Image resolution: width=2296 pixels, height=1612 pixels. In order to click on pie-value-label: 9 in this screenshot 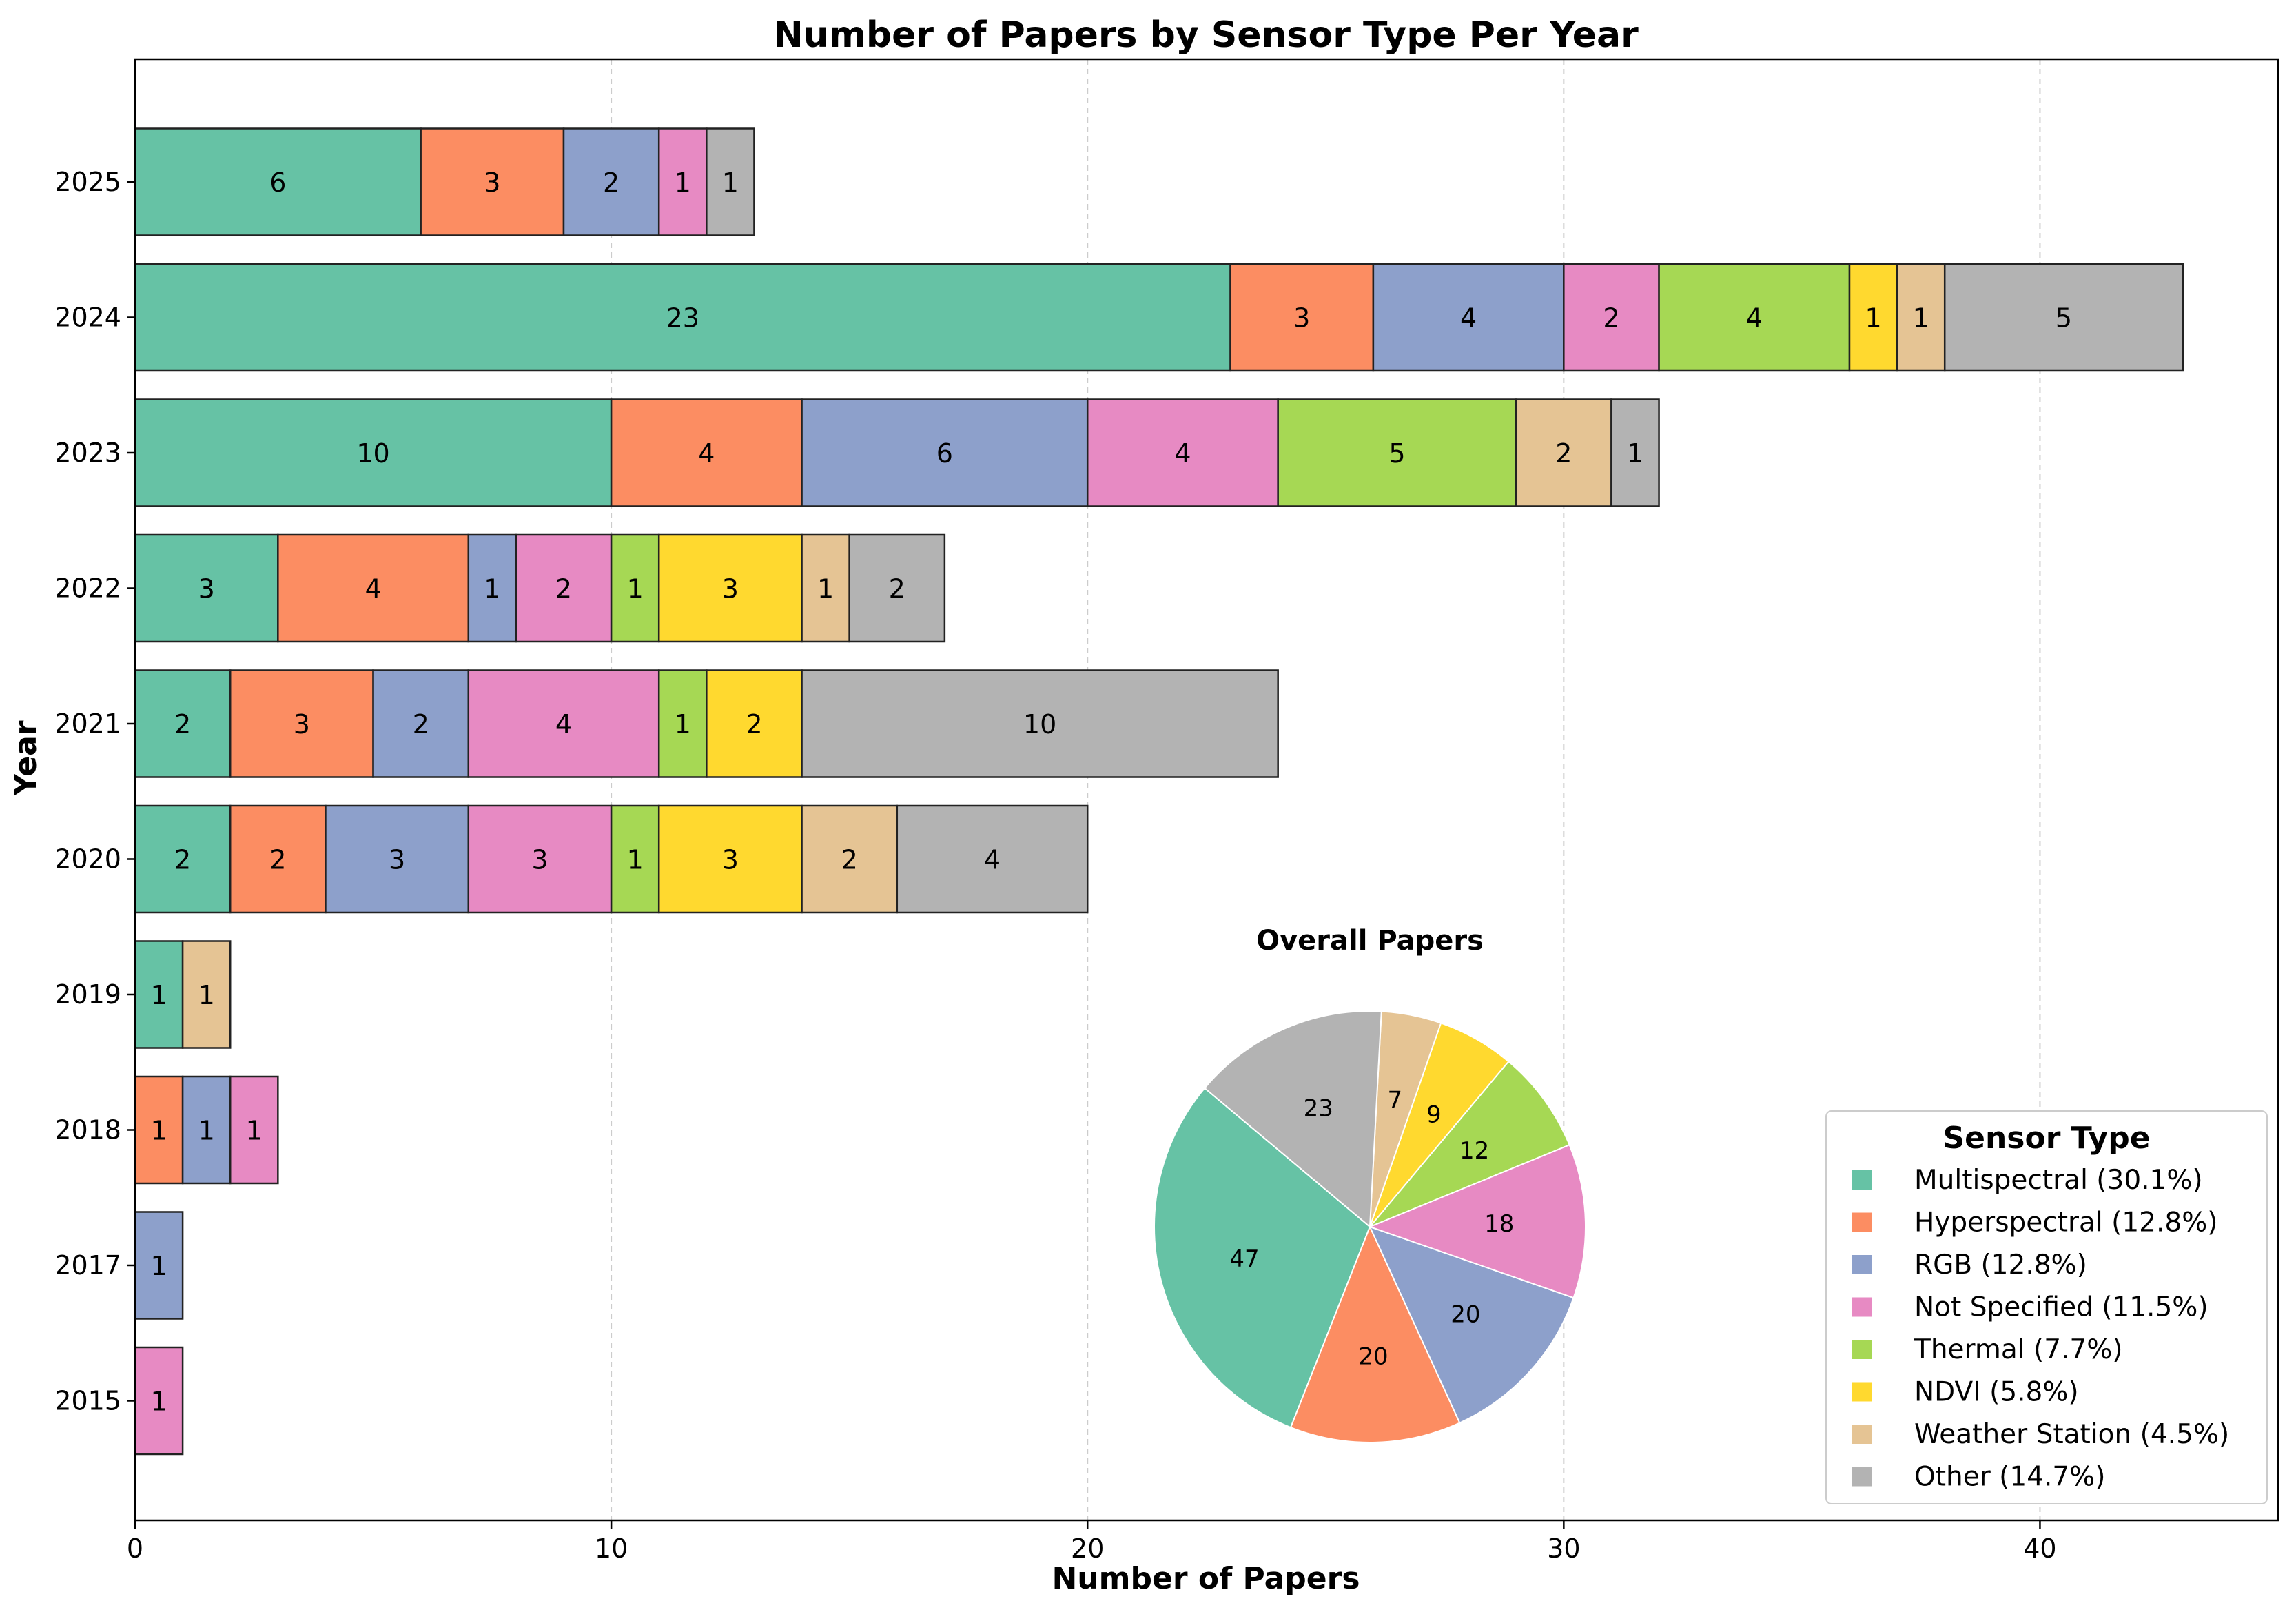, I will do `click(1434, 1115)`.